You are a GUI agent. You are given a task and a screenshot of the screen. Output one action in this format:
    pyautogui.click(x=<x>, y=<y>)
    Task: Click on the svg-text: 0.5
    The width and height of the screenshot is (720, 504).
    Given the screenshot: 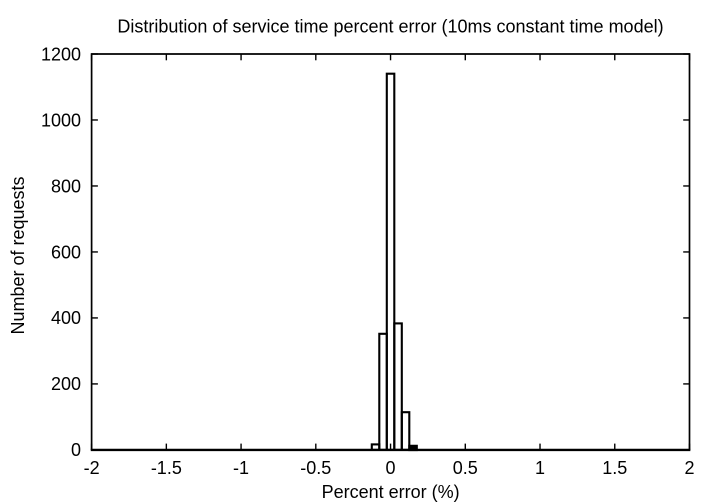 What is the action you would take?
    pyautogui.click(x=465, y=468)
    